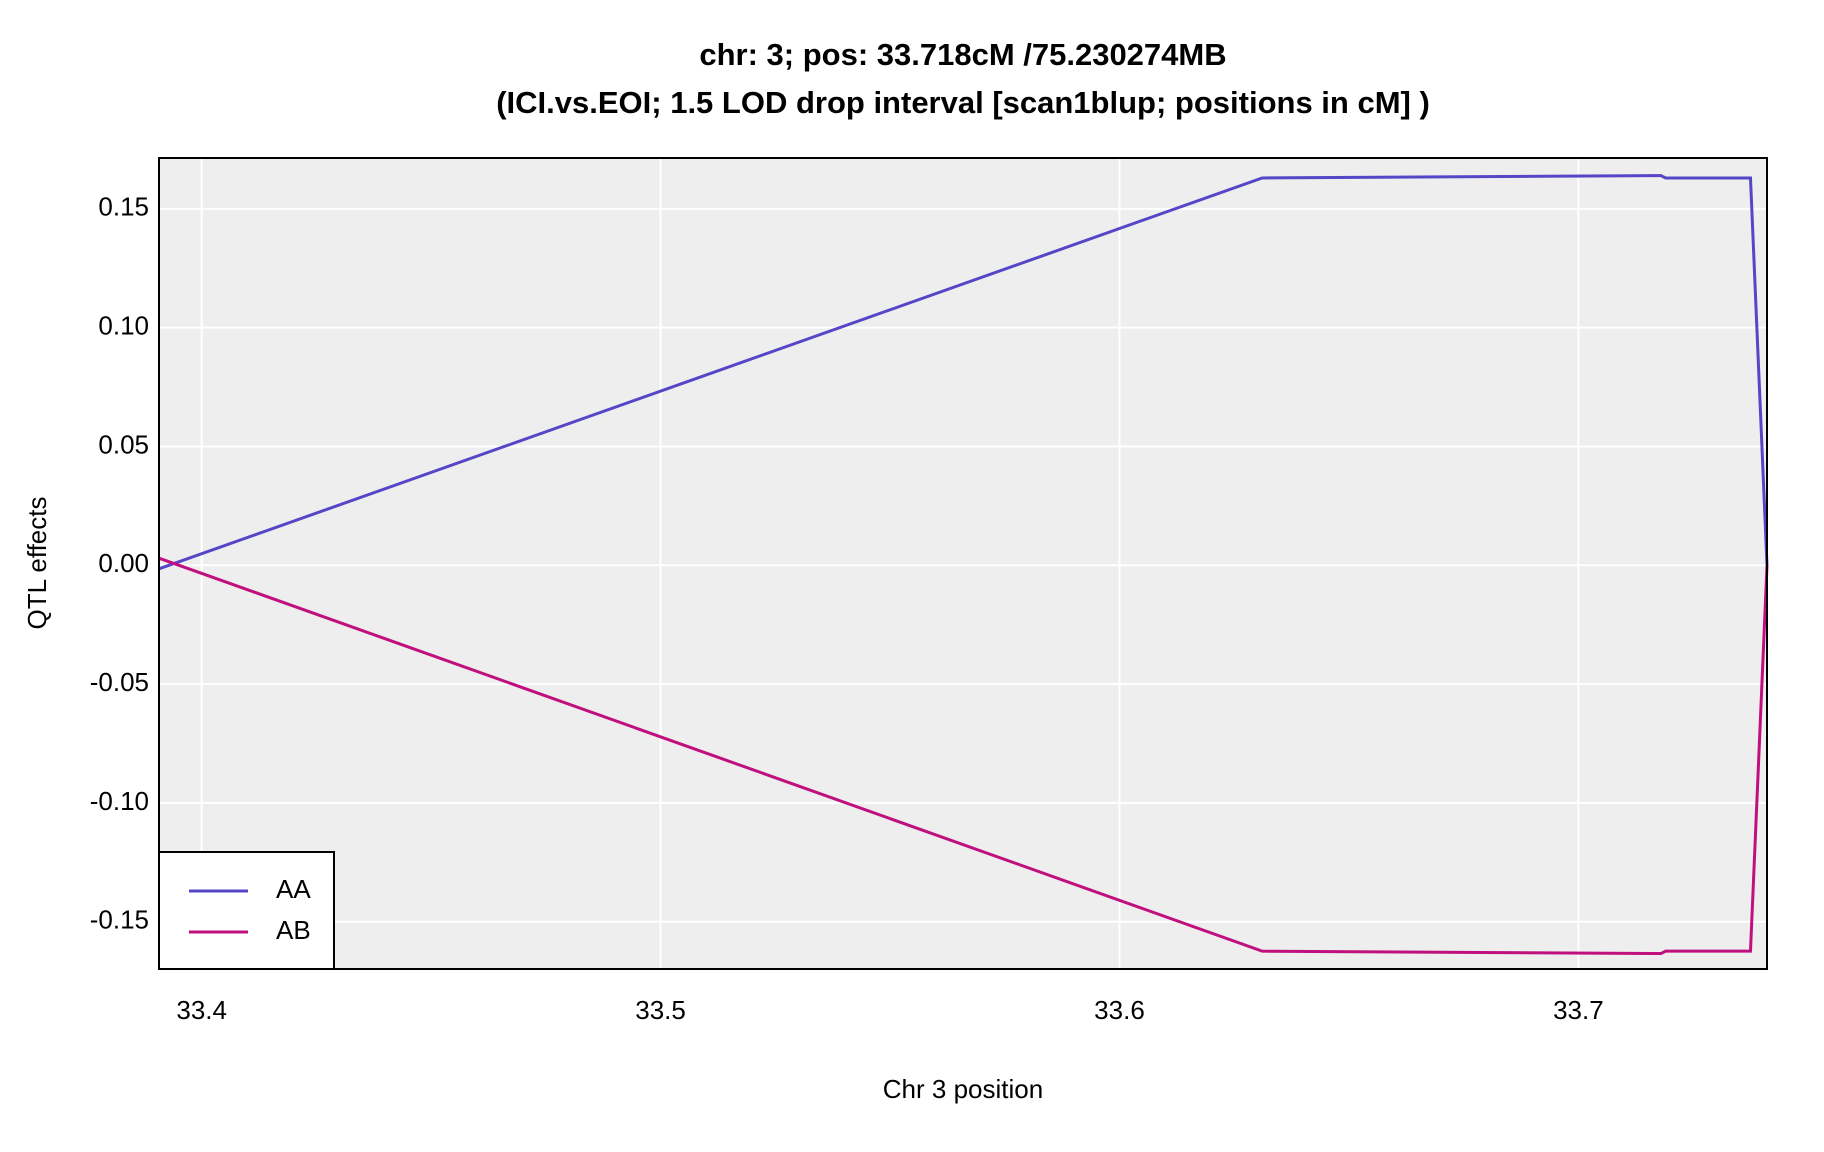 This screenshot has height=1152, width=1824. Describe the element at coordinates (293, 930) in the screenshot. I see `legend-label: AB` at that location.